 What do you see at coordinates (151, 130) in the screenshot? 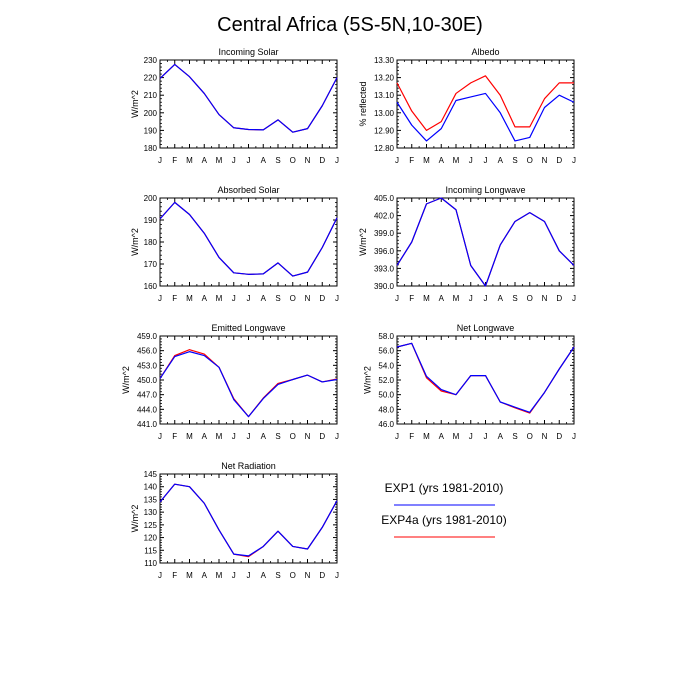
I see `y-tick-label: 190` at bounding box center [151, 130].